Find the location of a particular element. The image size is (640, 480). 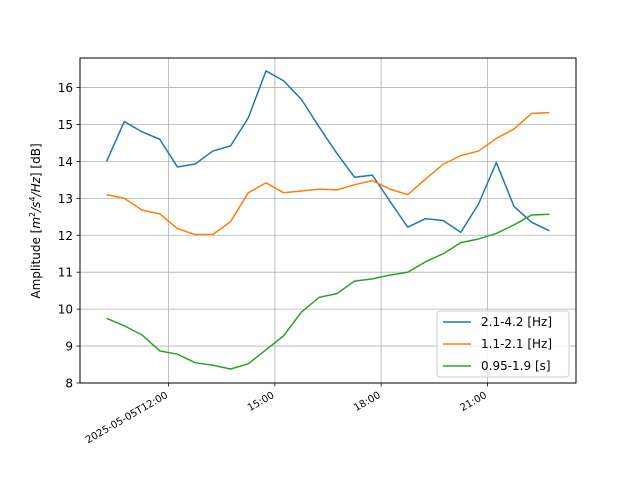

legend-label-0: 2.1-4.2 [Hz] is located at coordinates (516, 322).